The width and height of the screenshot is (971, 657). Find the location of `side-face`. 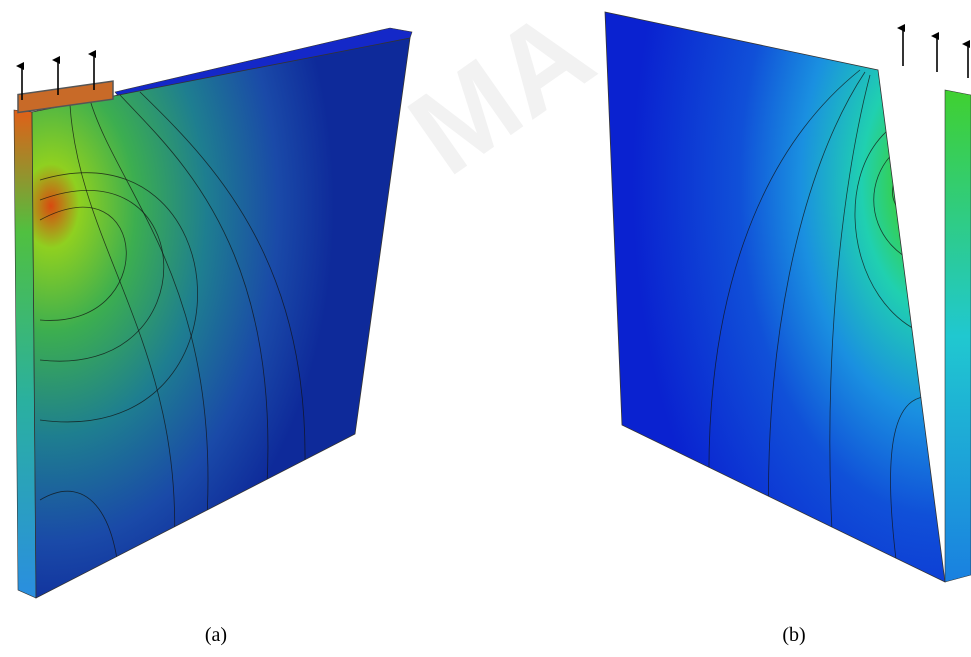

side-face is located at coordinates (957, 336).